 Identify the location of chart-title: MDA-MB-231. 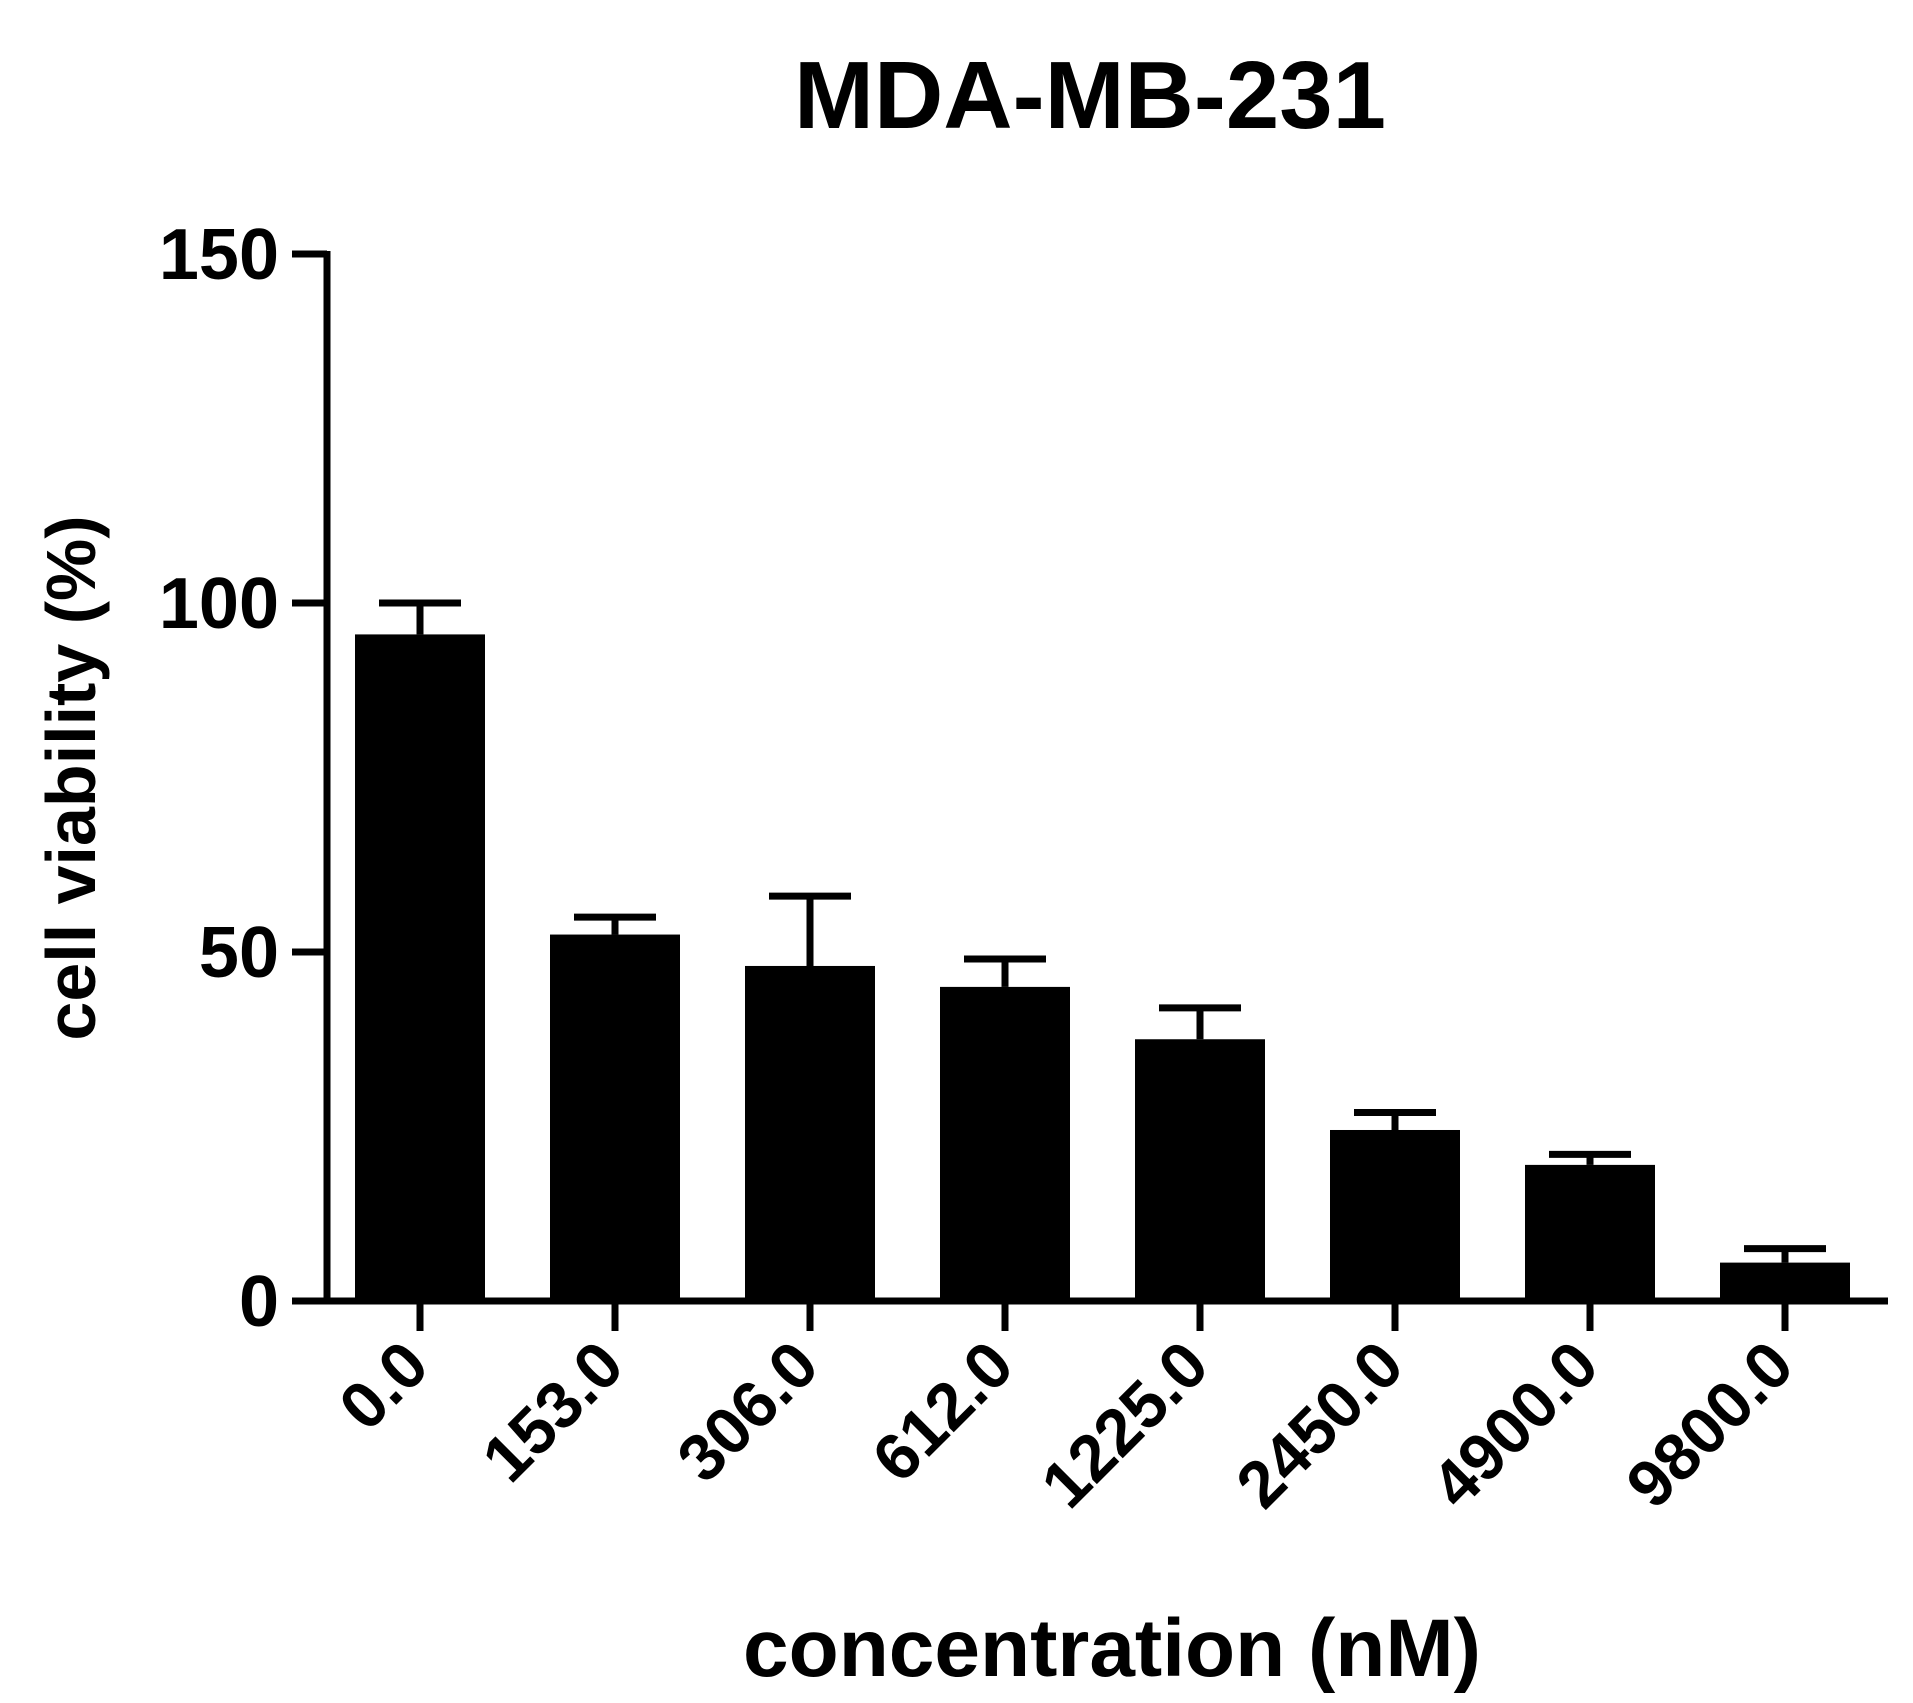
(1090, 95).